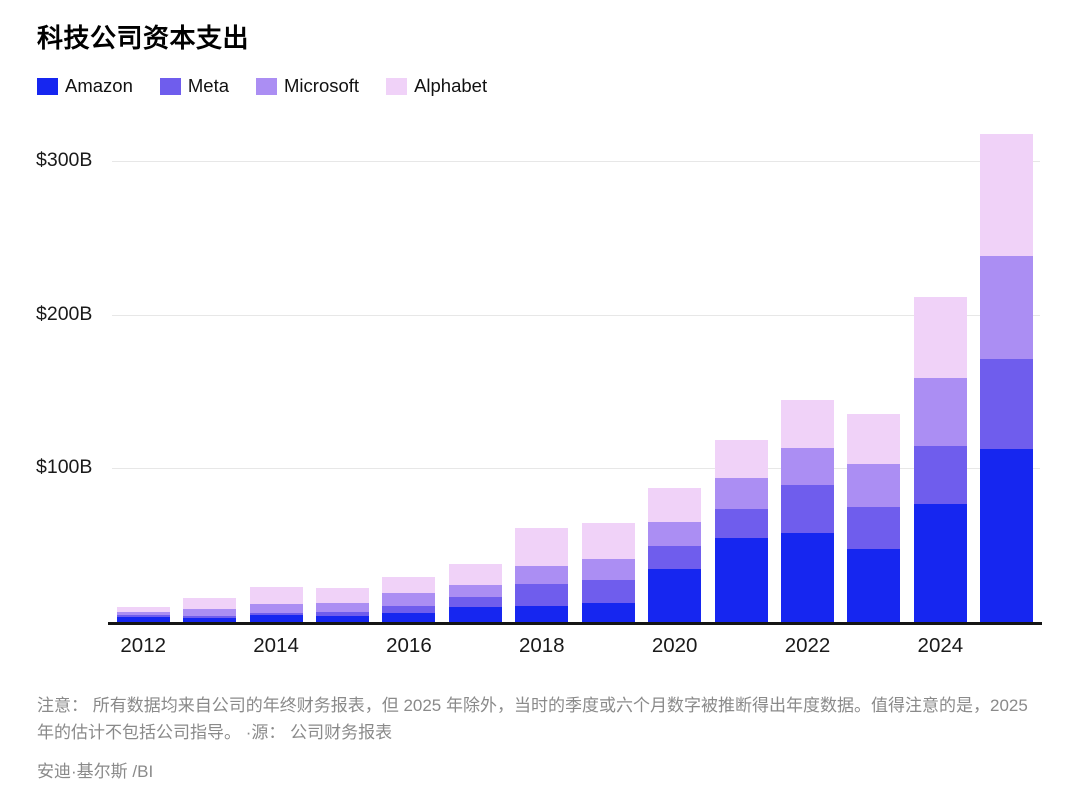 The width and height of the screenshot is (1080, 798). Describe the element at coordinates (475, 591) in the screenshot. I see `bar-segment-microsoft-2017` at that location.